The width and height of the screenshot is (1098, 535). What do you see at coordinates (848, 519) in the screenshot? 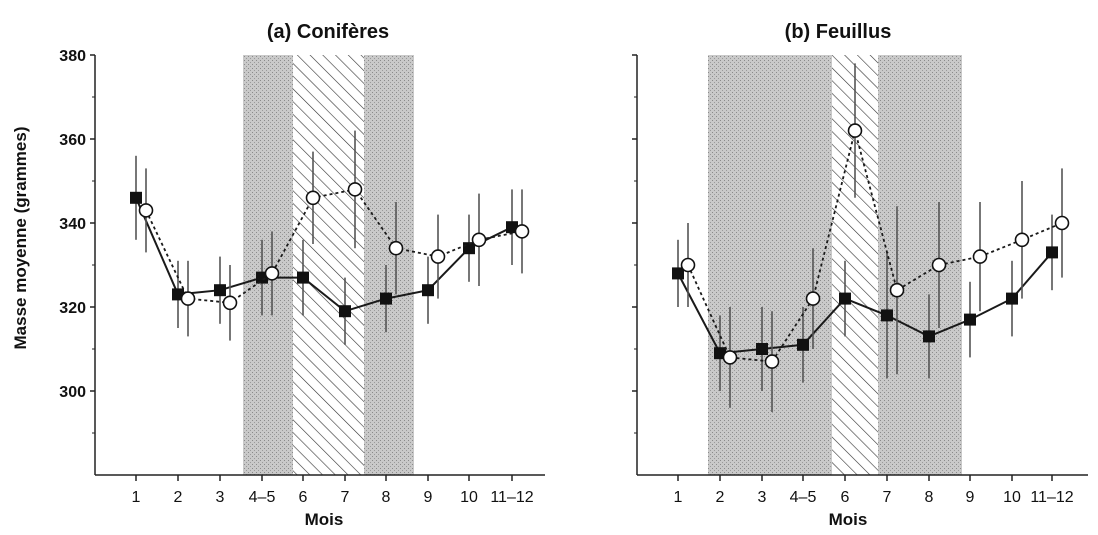
I see `panel-b-x-axis-label: Mois` at bounding box center [848, 519].